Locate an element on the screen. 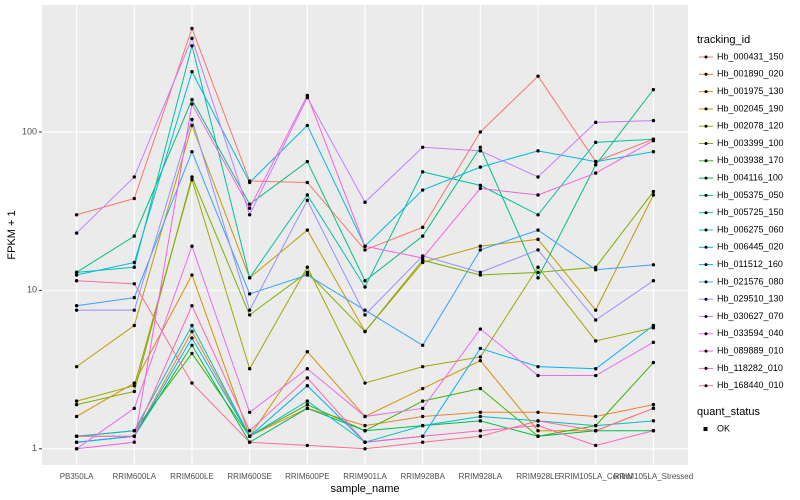 This screenshot has height=500, width=800. x-tick-label: RRIM600LE is located at coordinates (192, 476).